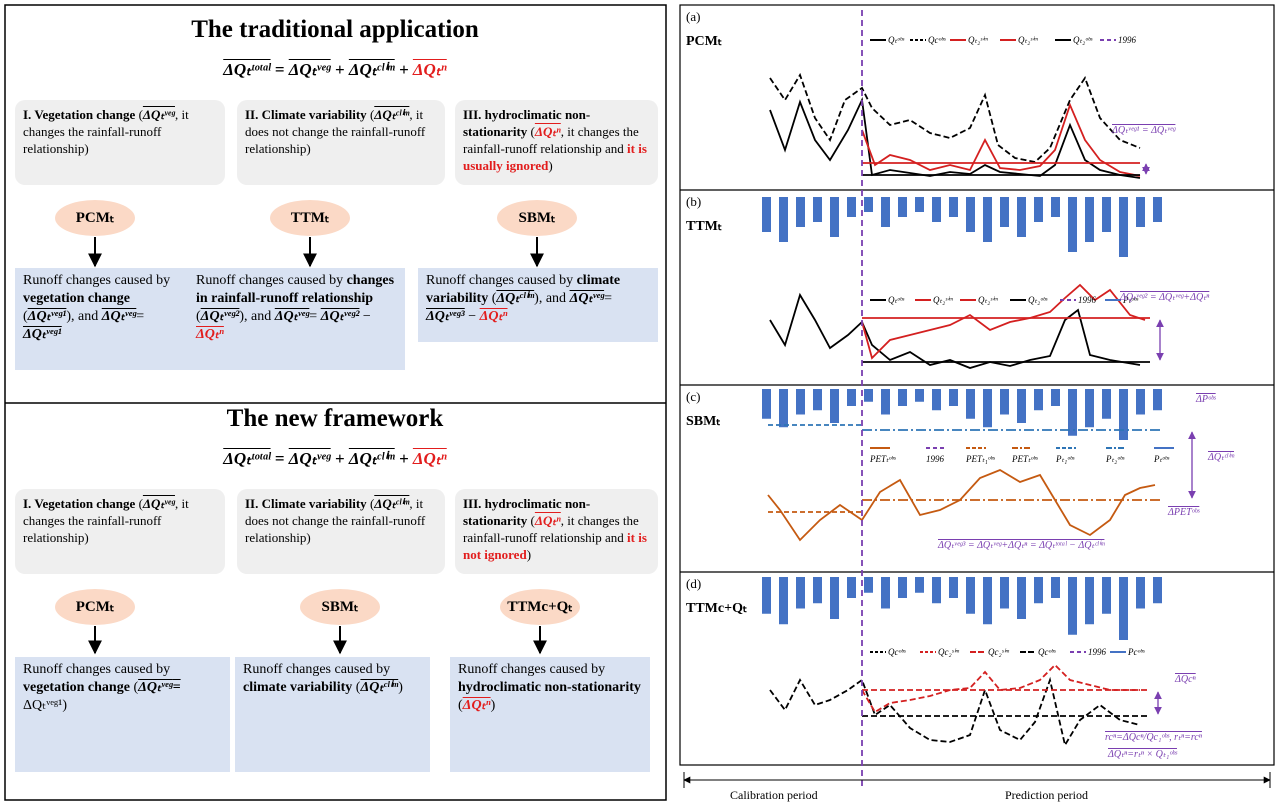  Describe the element at coordinates (445, 316) in the screenshot. I see `text-segment: ΔQₜᵛᵉᵍ³` at that location.